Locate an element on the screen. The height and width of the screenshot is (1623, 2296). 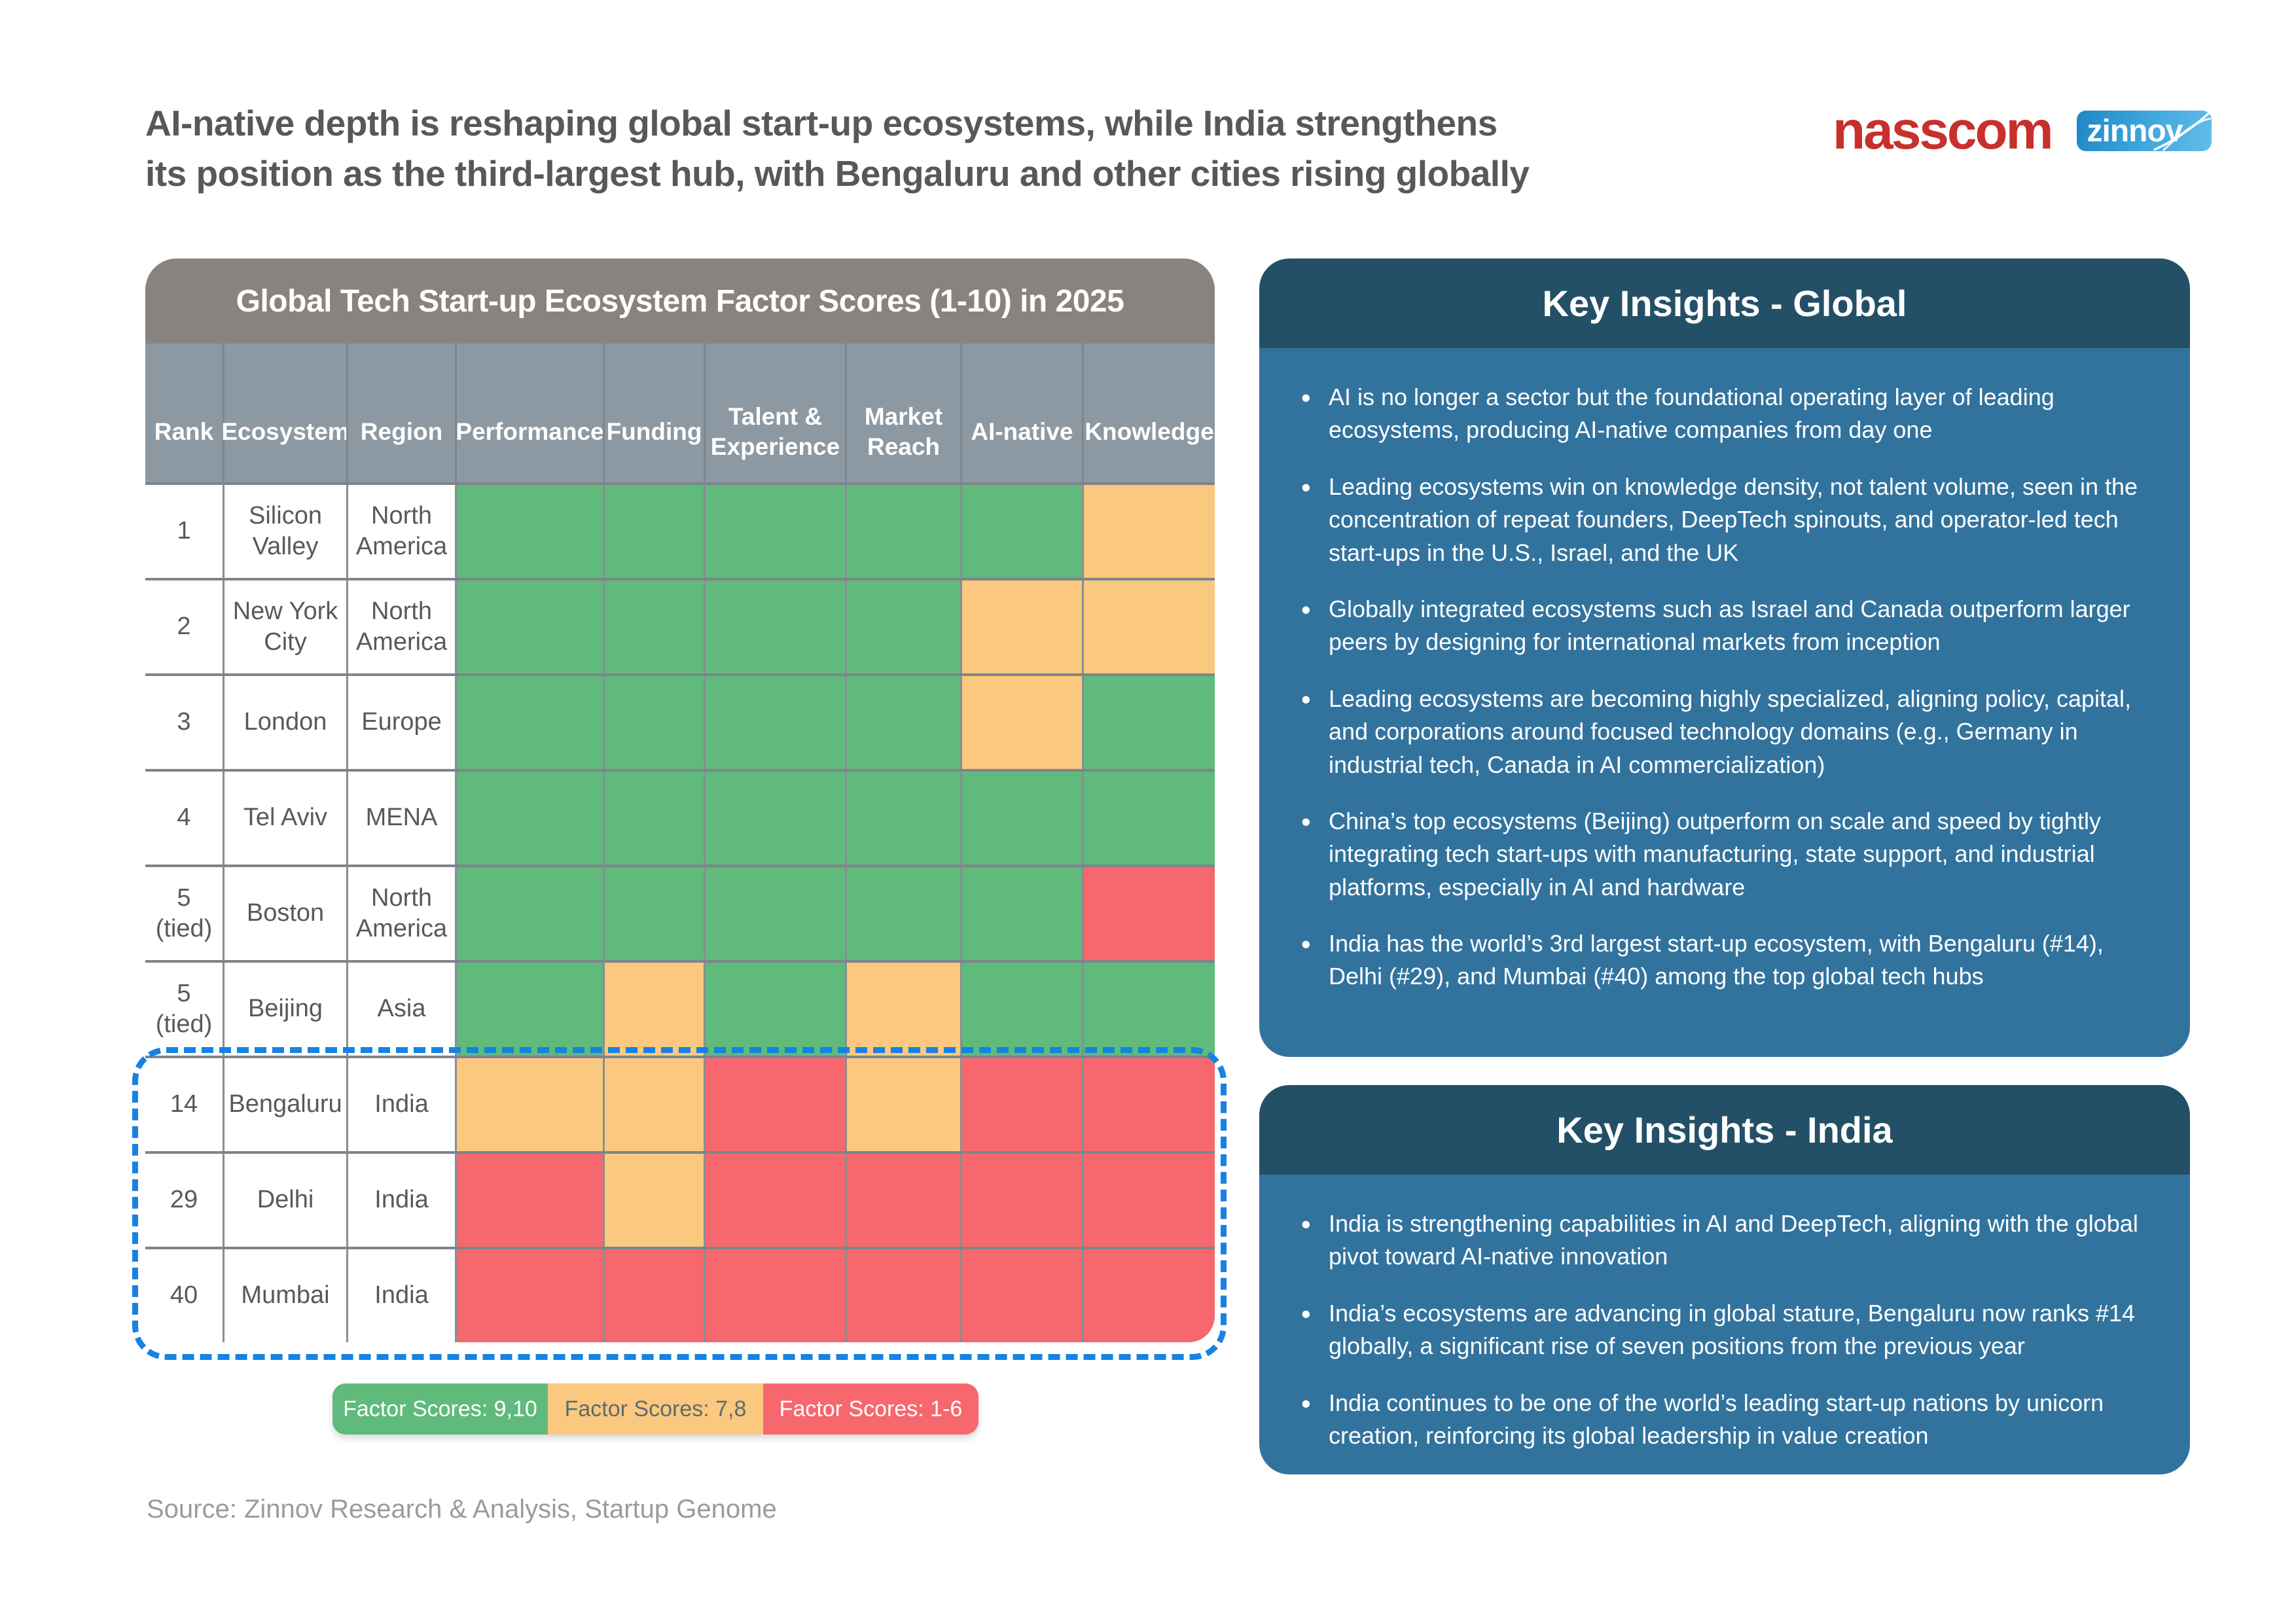
legend-item-1-6: Factor Scores: 1-6 is located at coordinates (870, 1409).